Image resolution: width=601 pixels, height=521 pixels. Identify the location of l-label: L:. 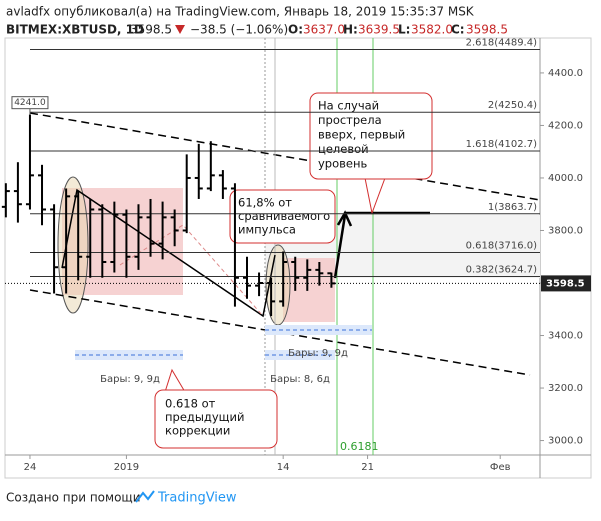
(404, 30).